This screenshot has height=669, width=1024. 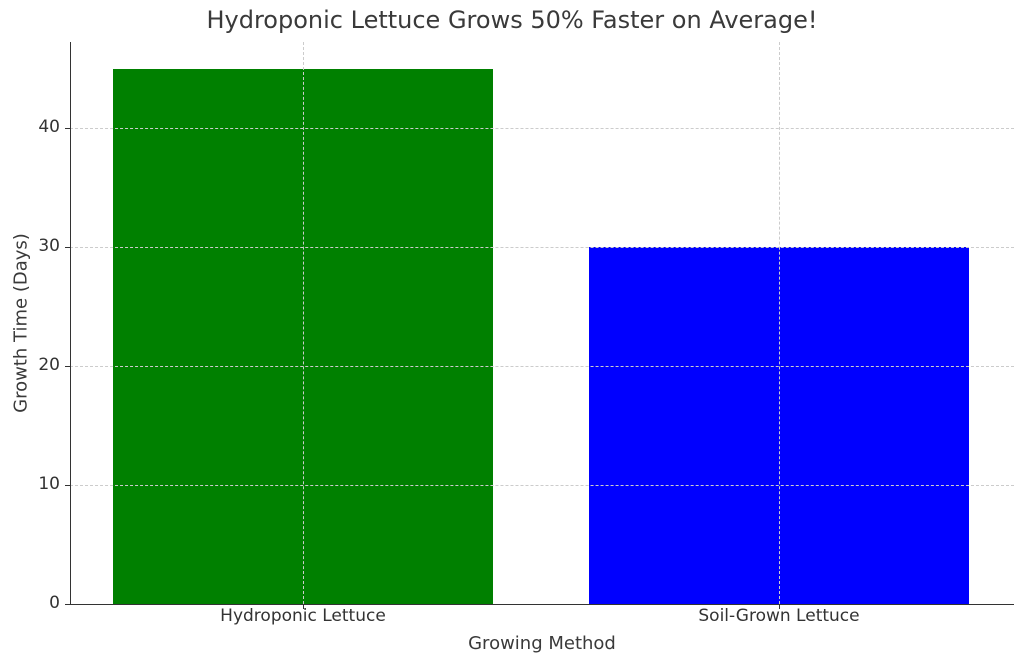 I want to click on y-axis-label: Growth Time (Days), so click(x=21, y=323).